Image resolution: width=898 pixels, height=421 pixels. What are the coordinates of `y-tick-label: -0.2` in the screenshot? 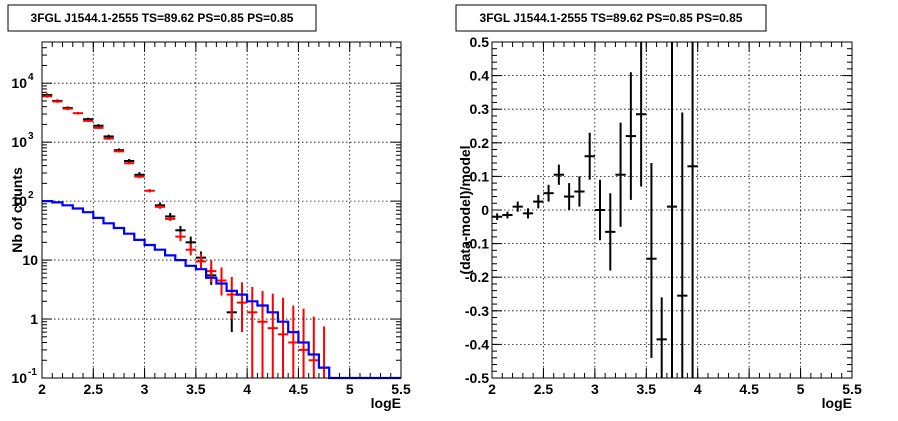 It's located at (477, 277).